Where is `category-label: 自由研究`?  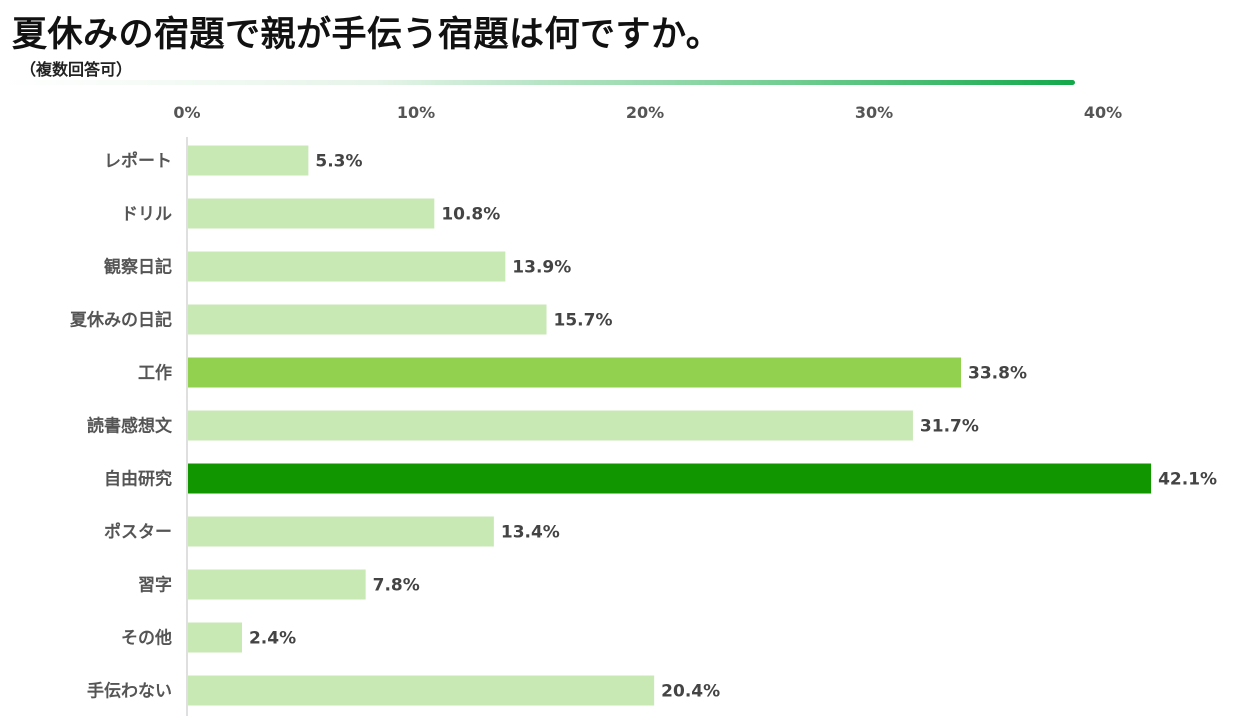
category-label: 自由研究 is located at coordinates (138, 479).